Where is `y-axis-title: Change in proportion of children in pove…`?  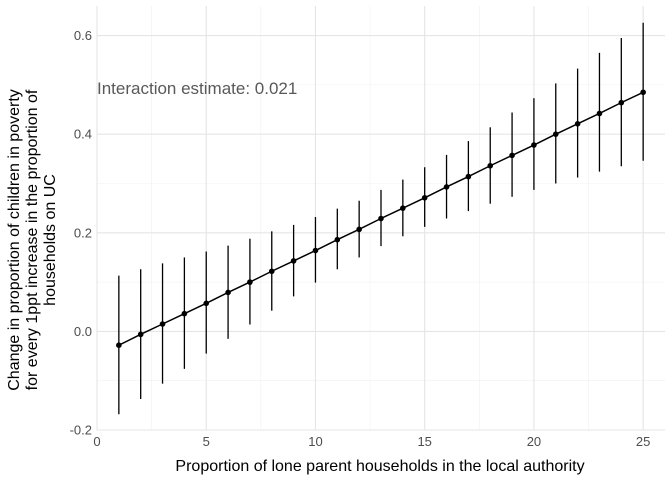
y-axis-title: Change in proportion of children in pove… is located at coordinates (32, 240).